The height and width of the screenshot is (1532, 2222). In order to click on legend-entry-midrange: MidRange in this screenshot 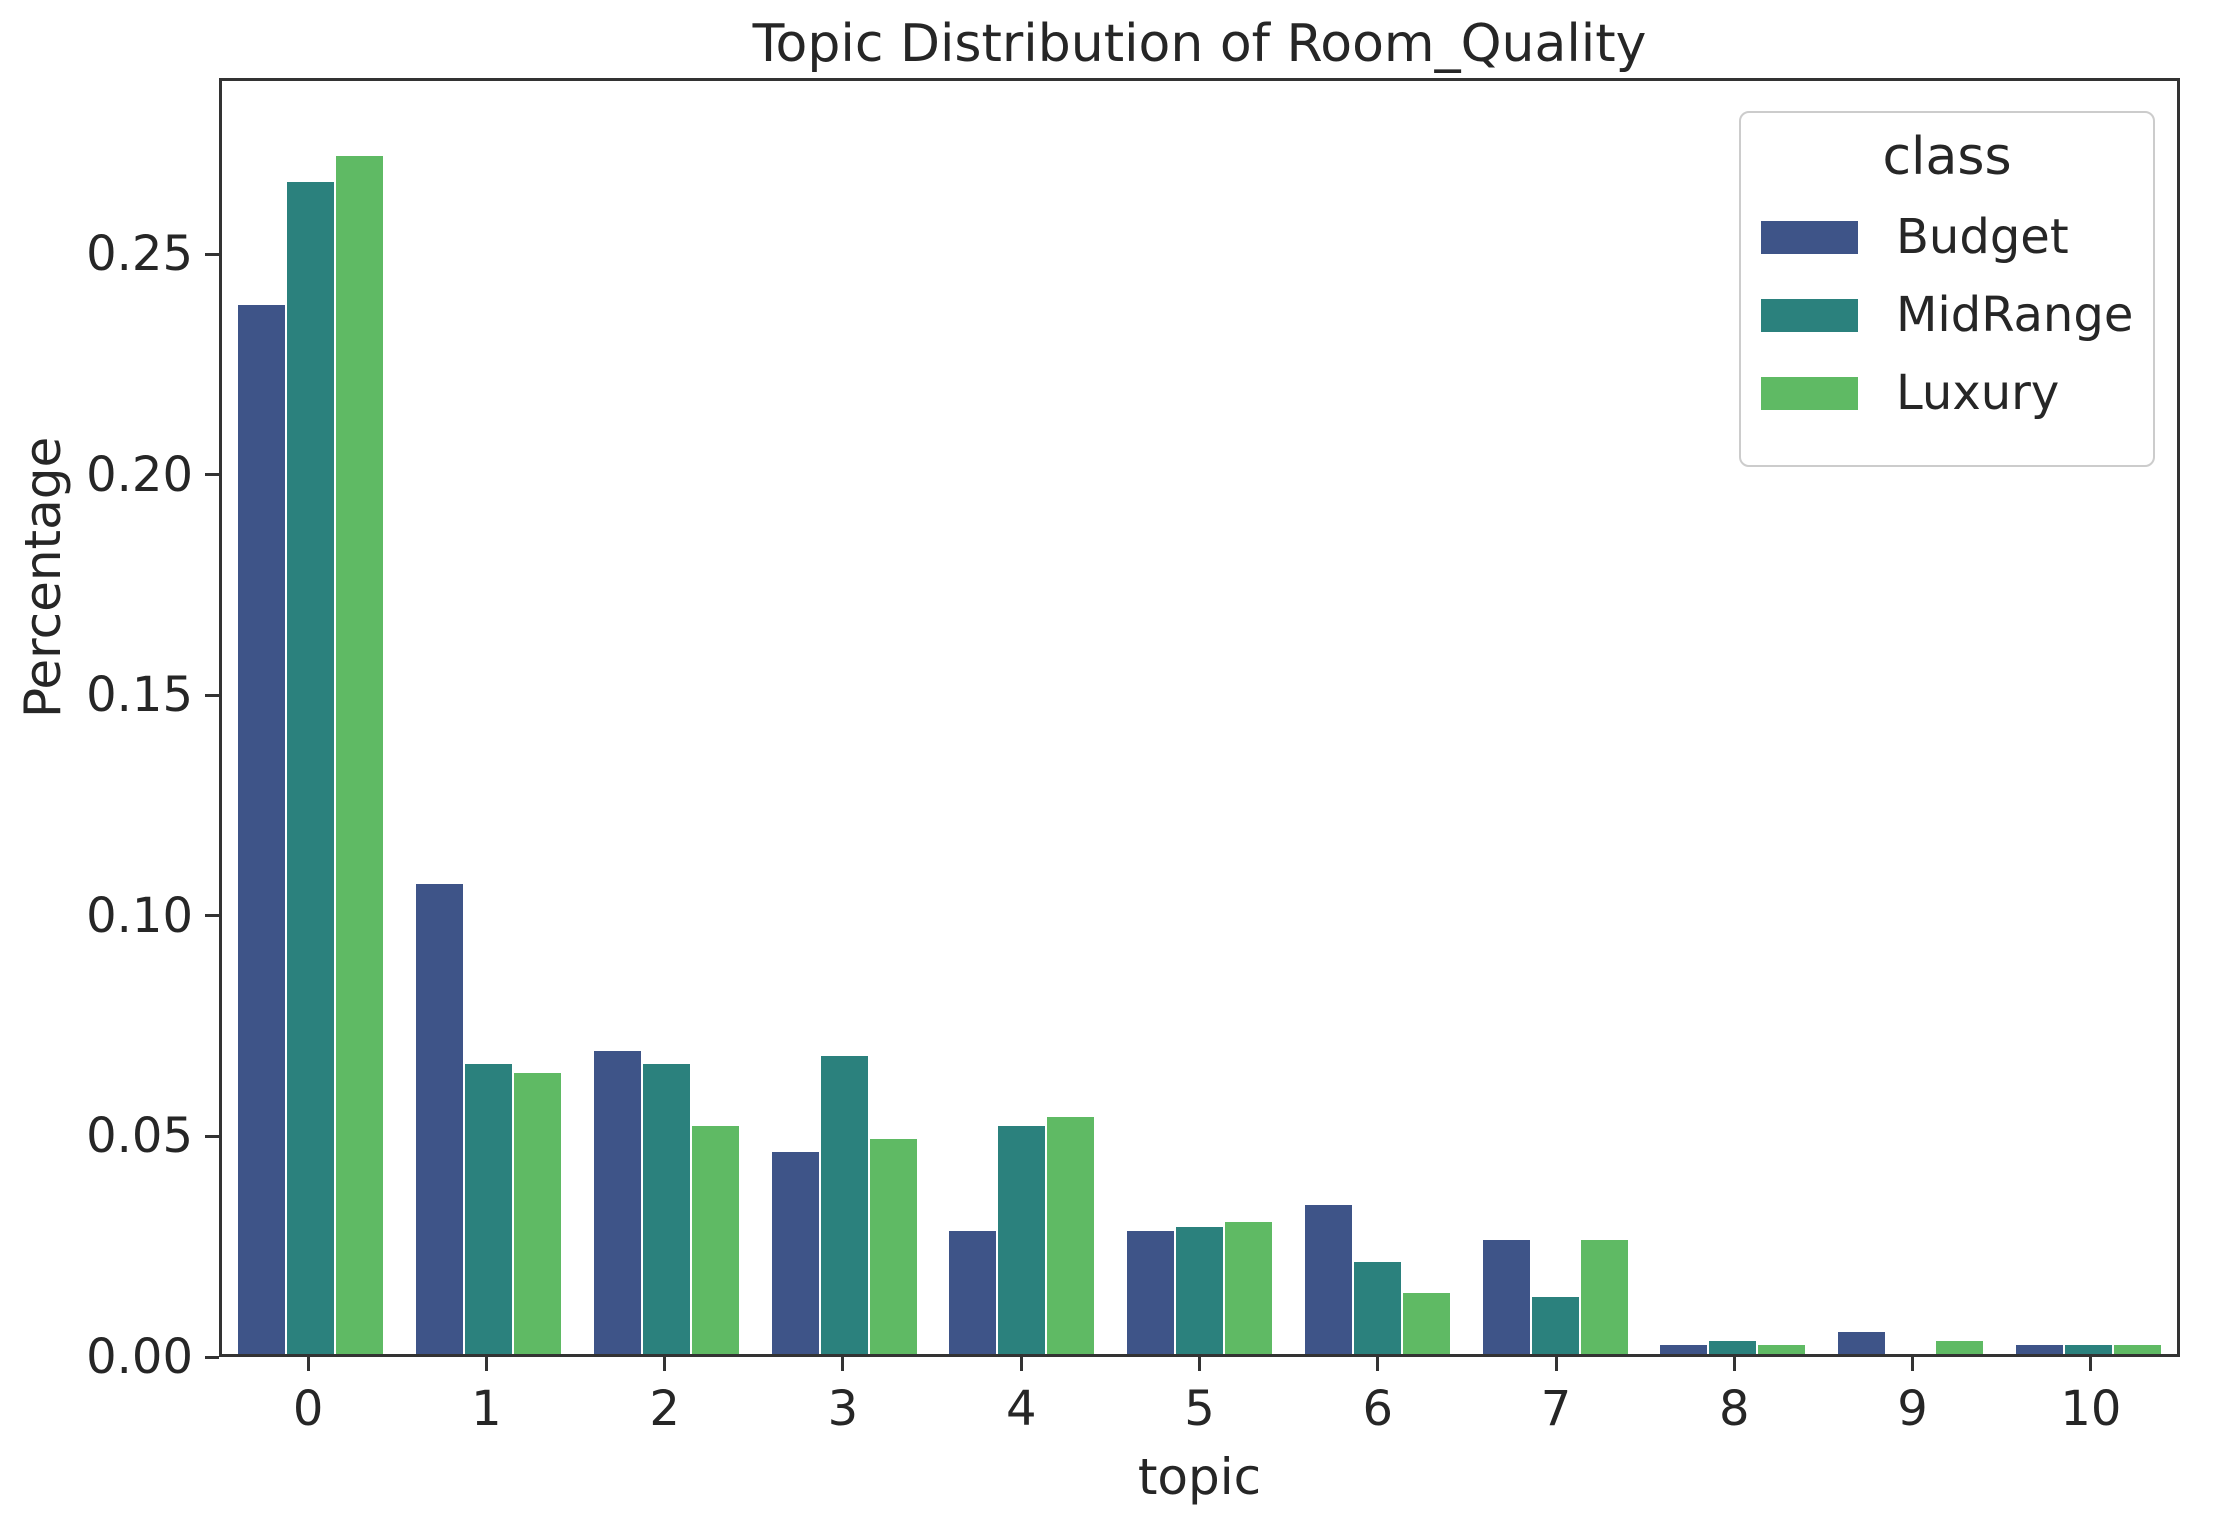, I will do `click(1947, 315)`.